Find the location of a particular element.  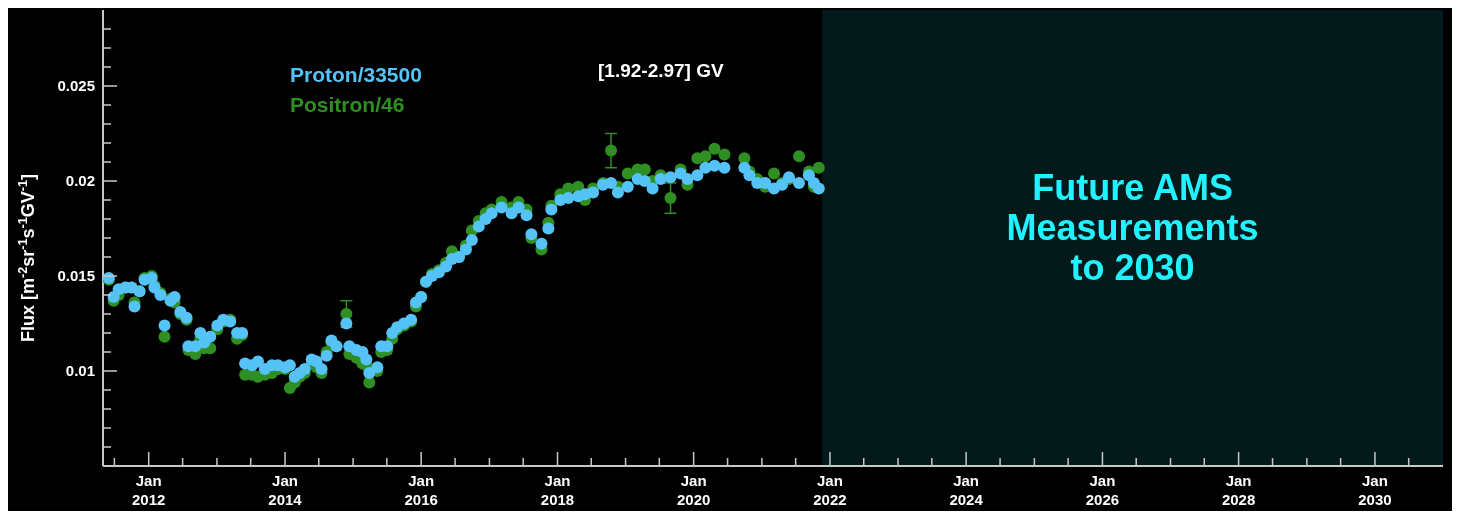

annotation: [1.92-2.97] GV is located at coordinates (661, 71).